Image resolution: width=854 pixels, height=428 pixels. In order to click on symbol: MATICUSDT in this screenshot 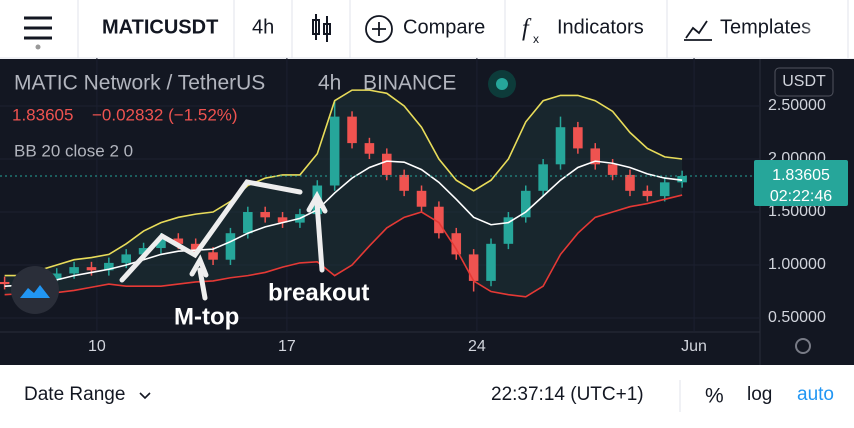, I will do `click(160, 27)`.